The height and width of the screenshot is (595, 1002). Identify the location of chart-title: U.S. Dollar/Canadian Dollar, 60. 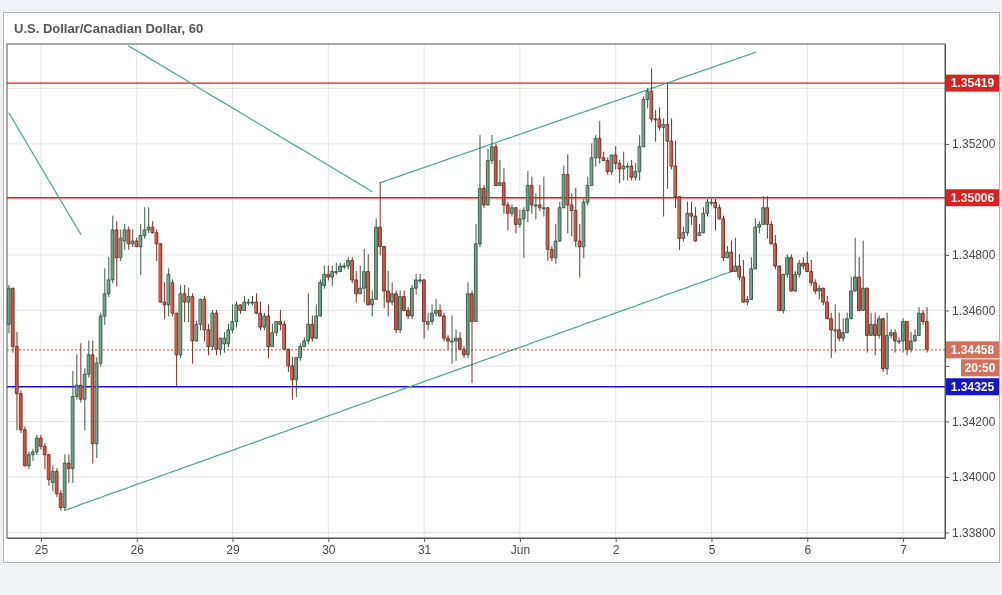
(109, 28).